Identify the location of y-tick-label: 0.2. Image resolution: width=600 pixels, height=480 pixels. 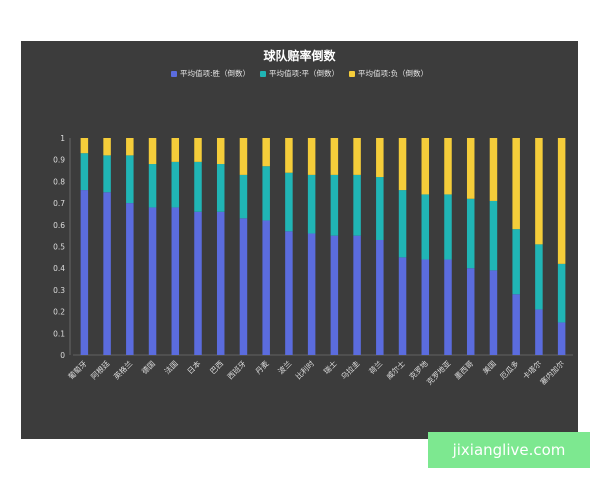
(59, 312).